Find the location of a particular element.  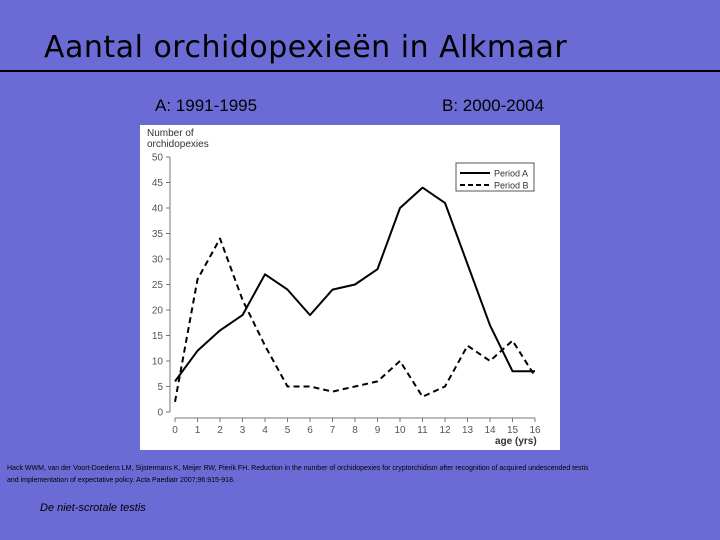

y-axis-label-line1: Number of is located at coordinates (170, 133).